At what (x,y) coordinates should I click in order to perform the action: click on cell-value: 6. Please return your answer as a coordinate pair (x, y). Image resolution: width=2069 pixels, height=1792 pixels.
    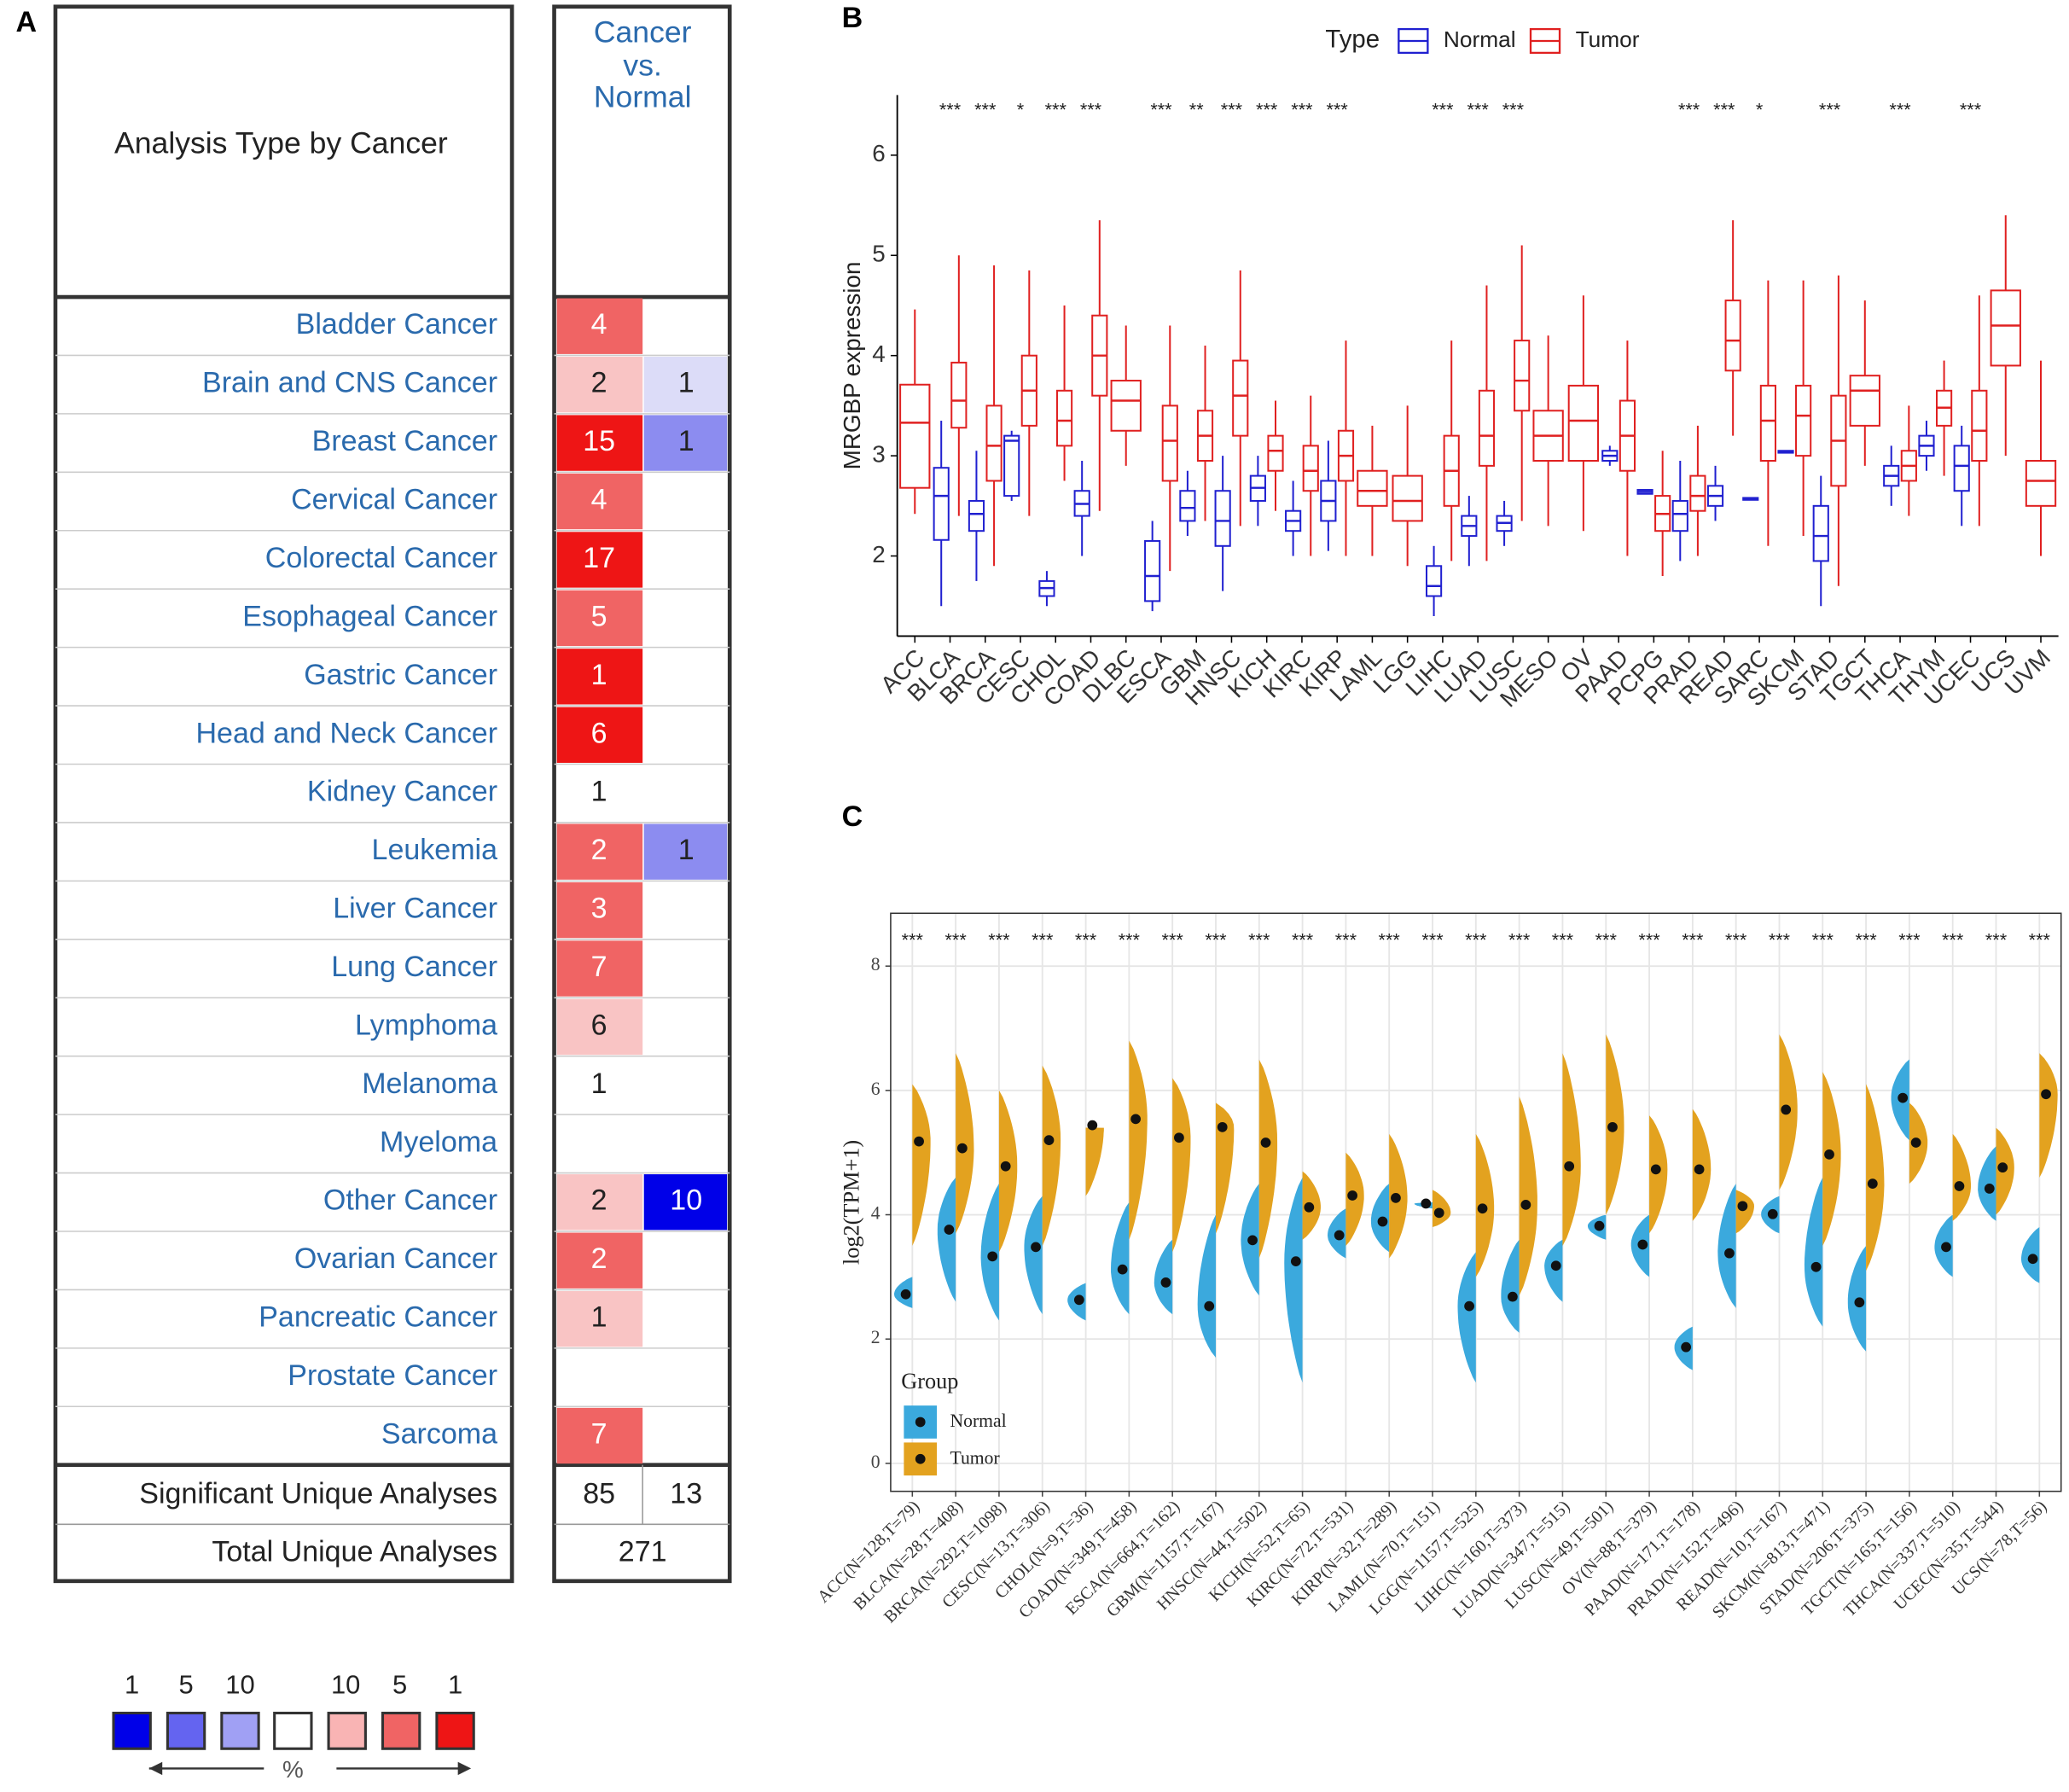
    Looking at the image, I should click on (599, 1025).